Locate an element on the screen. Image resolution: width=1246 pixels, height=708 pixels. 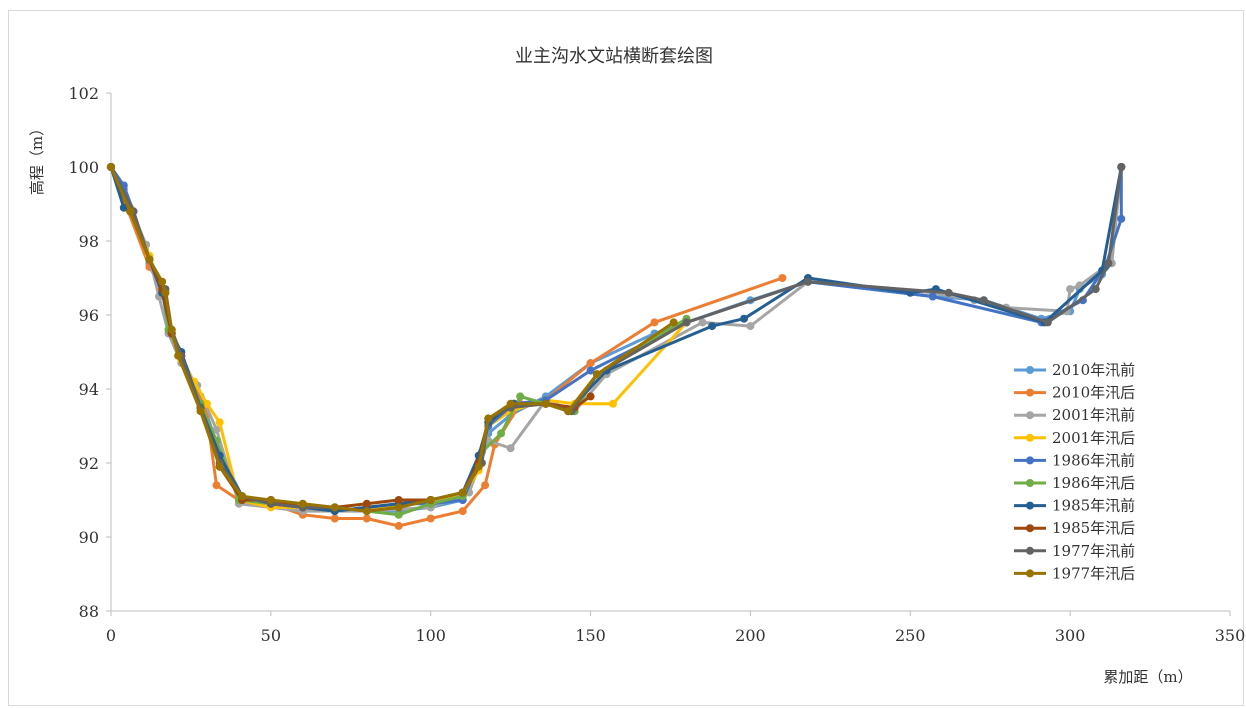
legend-item: 1986年汛前 is located at coordinates (1074, 460).